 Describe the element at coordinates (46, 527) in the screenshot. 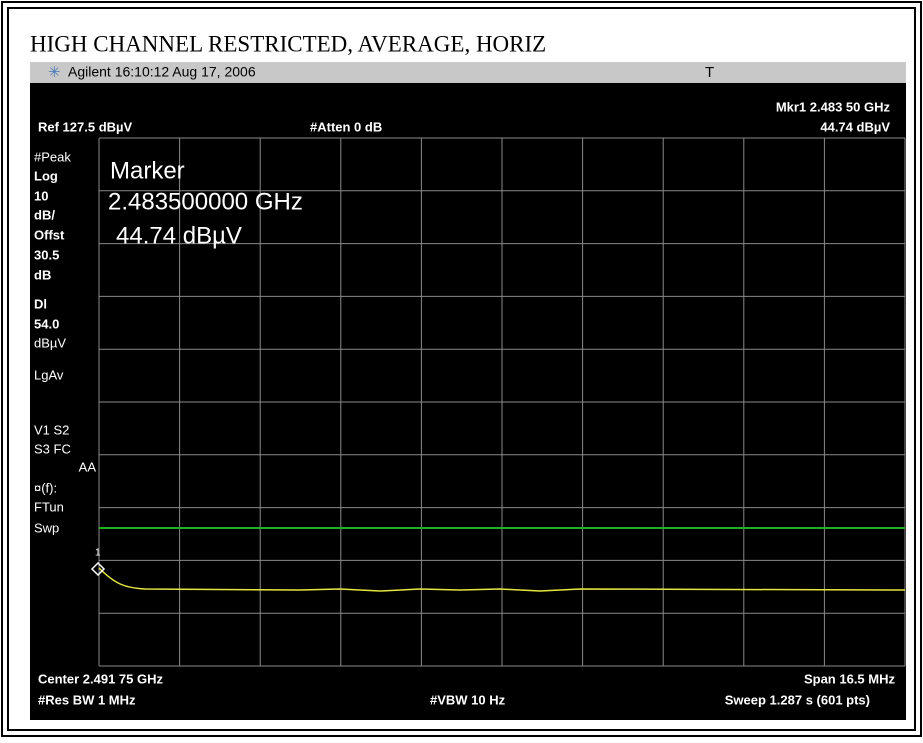

I see `side-label: Swp` at that location.